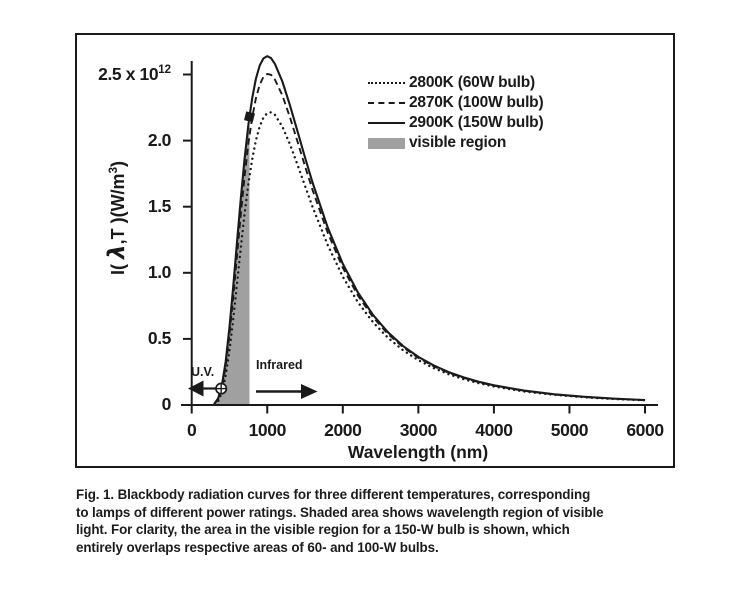 This screenshot has width=742, height=604. Describe the element at coordinates (196, 388) in the screenshot. I see `uv-arrow-head` at that location.